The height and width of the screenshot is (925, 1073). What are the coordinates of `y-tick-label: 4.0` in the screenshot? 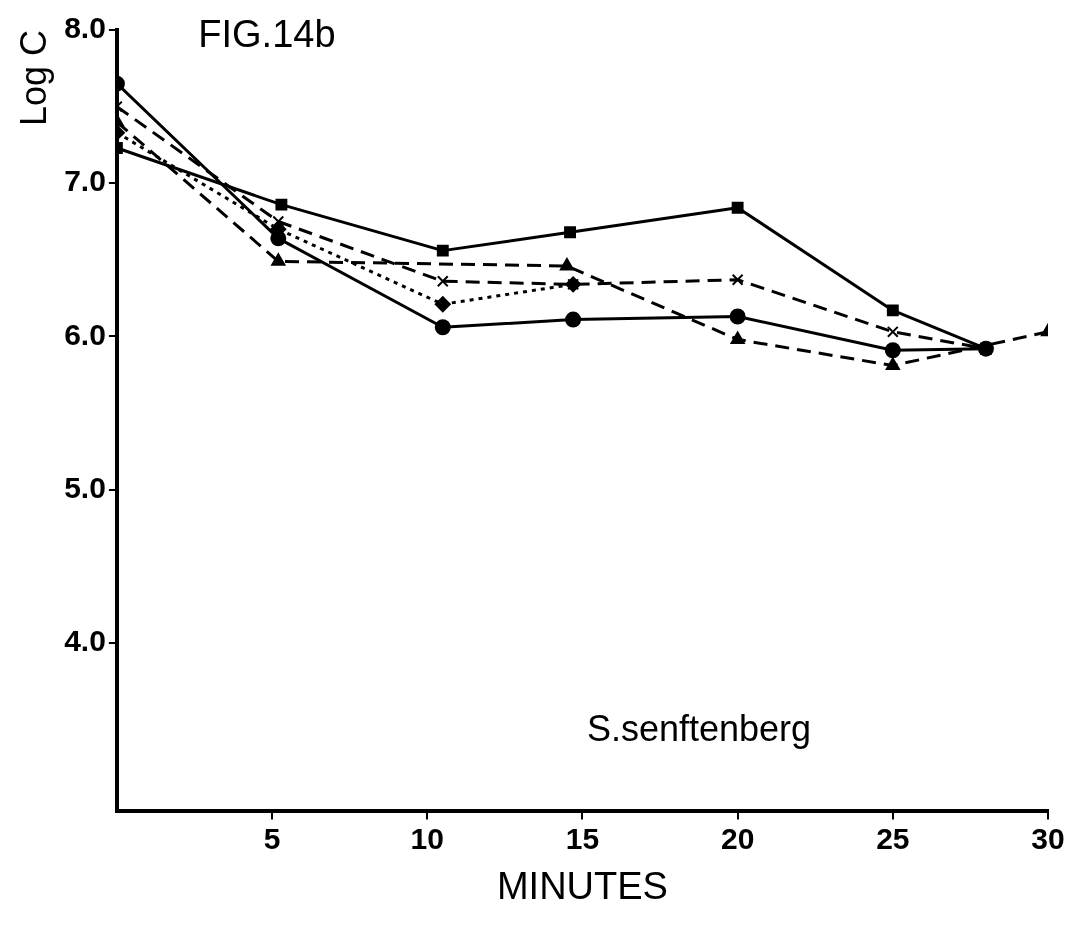 It's located at (85, 641).